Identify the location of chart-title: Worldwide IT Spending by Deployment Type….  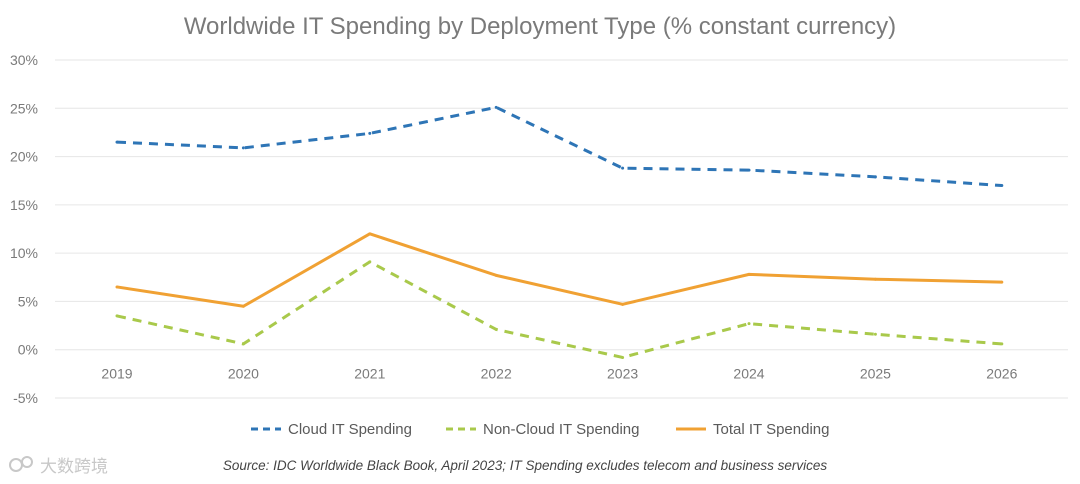
(540, 26).